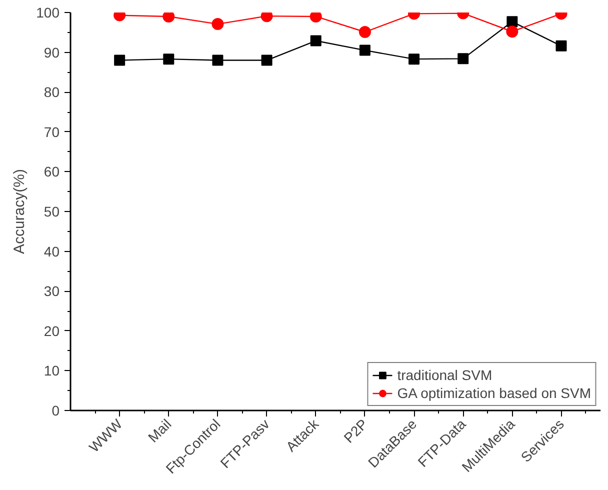 The image size is (608, 490). What do you see at coordinates (52, 92) in the screenshot?
I see `y-tick-label: 80` at bounding box center [52, 92].